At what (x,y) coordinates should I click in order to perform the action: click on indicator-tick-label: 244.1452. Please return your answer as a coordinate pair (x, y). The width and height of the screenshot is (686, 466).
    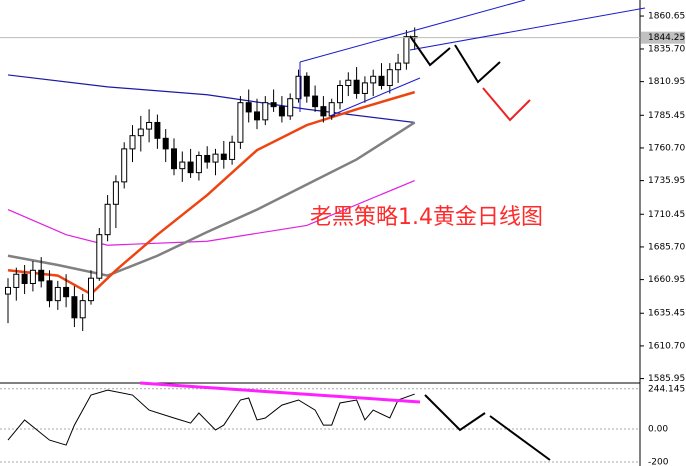
    Looking at the image, I should click on (667, 389).